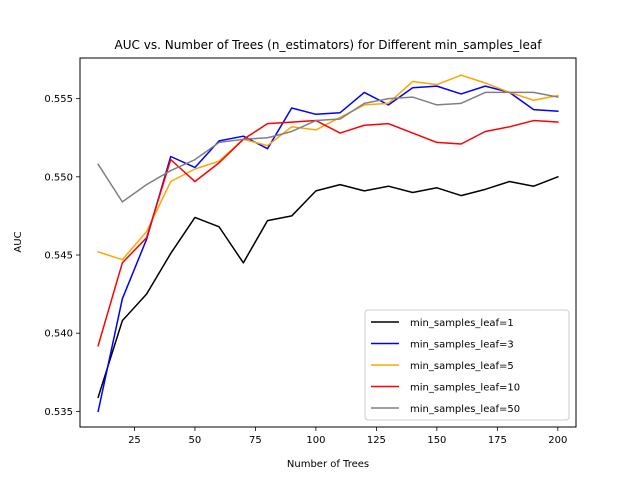  I want to click on x-tick-label: 75, so click(255, 440).